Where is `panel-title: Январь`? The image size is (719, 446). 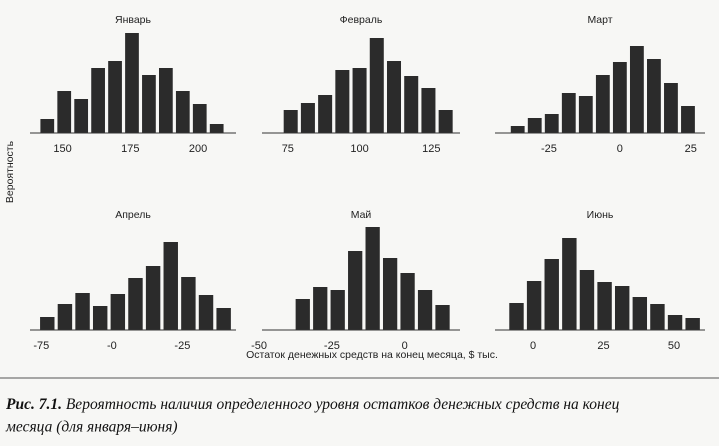 panel-title: Январь is located at coordinates (133, 20).